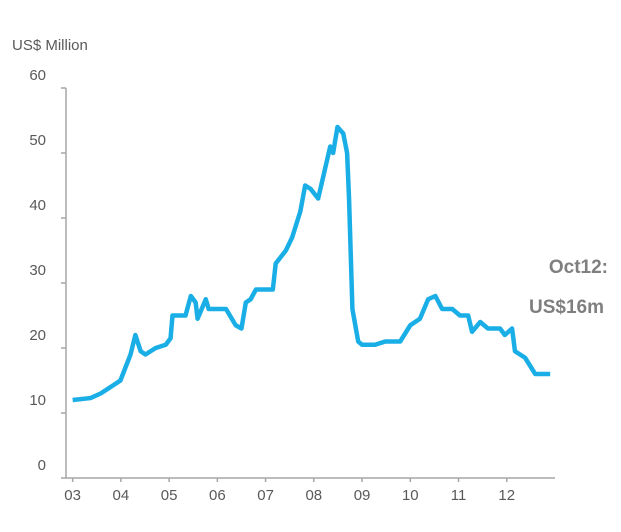 Image resolution: width=621 pixels, height=532 pixels. Describe the element at coordinates (217, 495) in the screenshot. I see `x-tick-label: 06` at that location.